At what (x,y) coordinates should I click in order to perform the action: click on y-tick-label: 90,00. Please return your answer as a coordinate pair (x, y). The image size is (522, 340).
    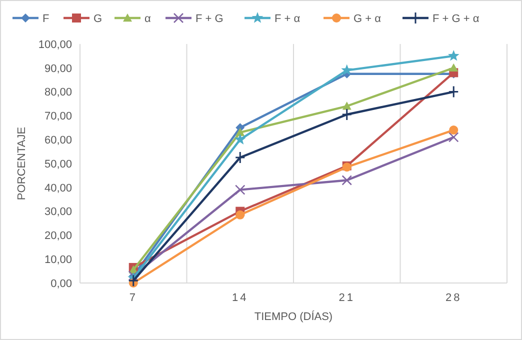
    Looking at the image, I should click on (58, 68).